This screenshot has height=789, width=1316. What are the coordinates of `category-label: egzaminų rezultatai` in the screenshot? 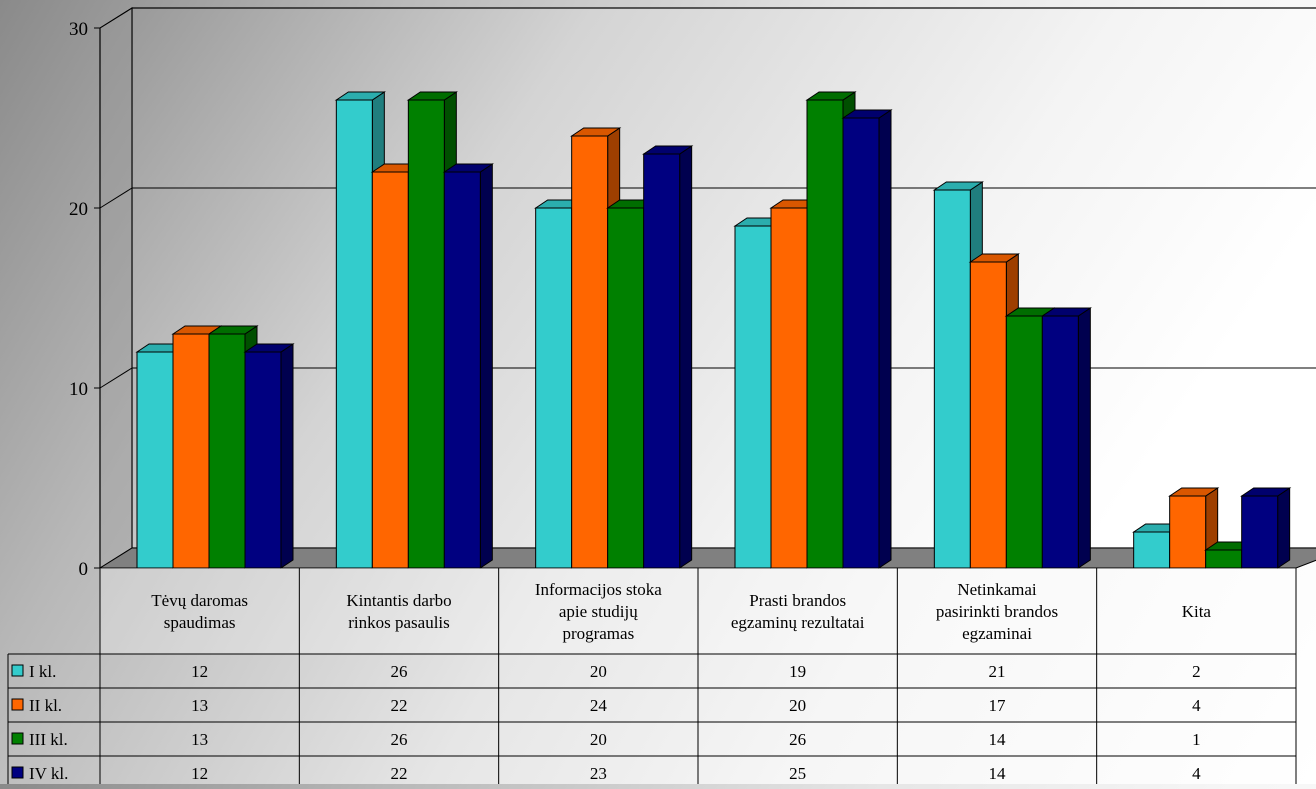 It's located at (798, 622).